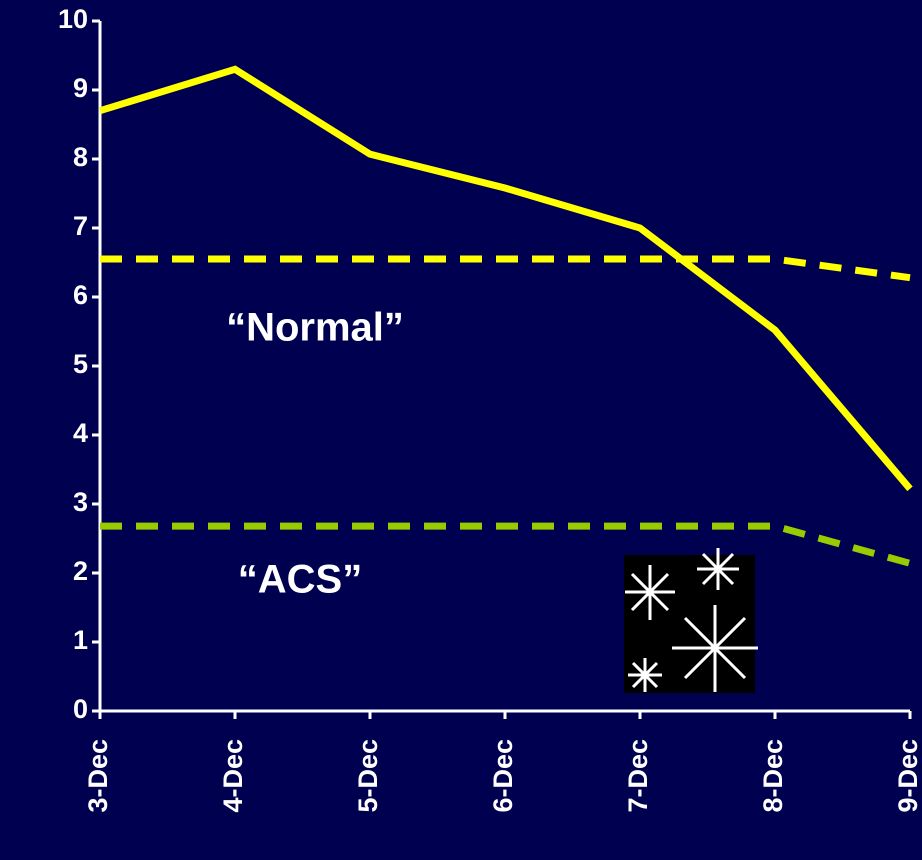 Image resolution: width=922 pixels, height=860 pixels. Describe the element at coordinates (80, 709) in the screenshot. I see `y-tick-label: 0` at that location.